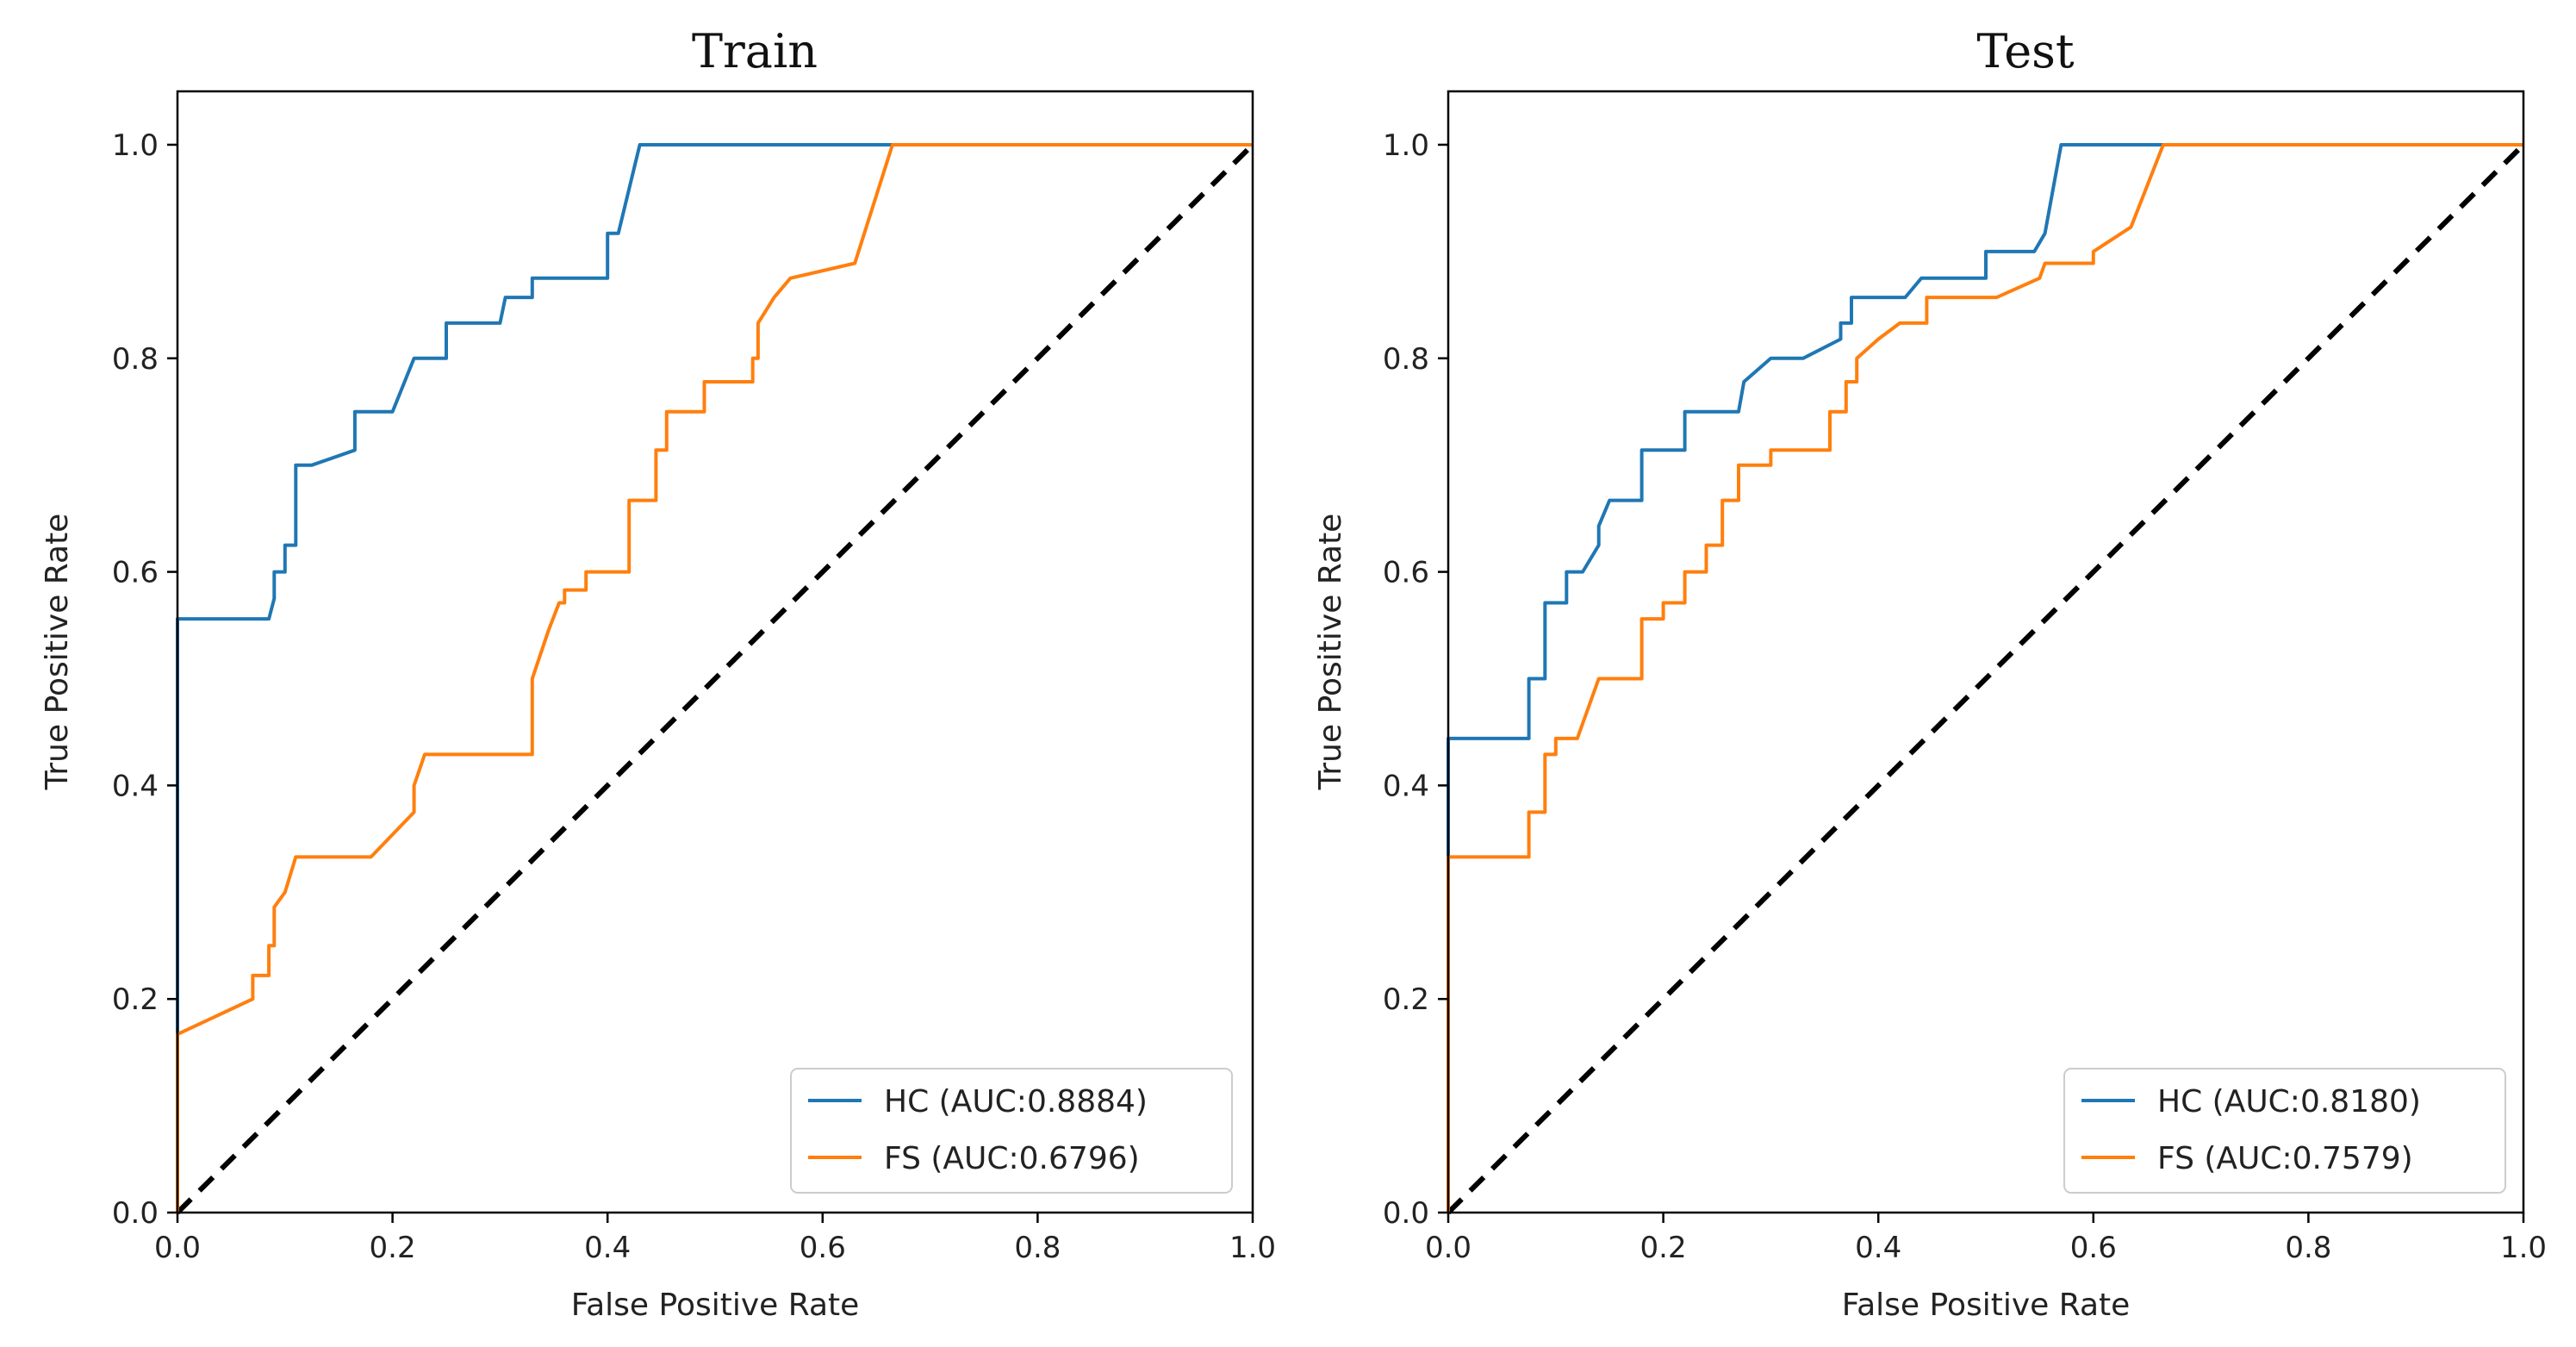  I want to click on train-y-axis-label: True Positive Rate, so click(58, 653).